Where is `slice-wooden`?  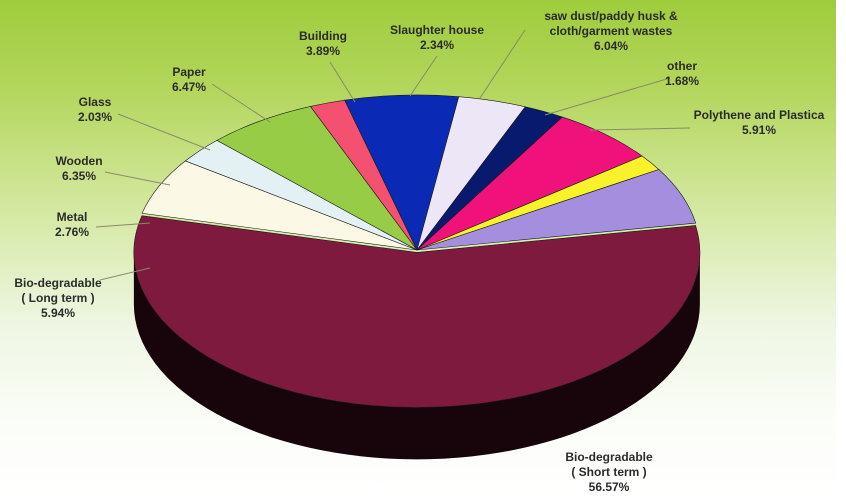
slice-wooden is located at coordinates (317, 178).